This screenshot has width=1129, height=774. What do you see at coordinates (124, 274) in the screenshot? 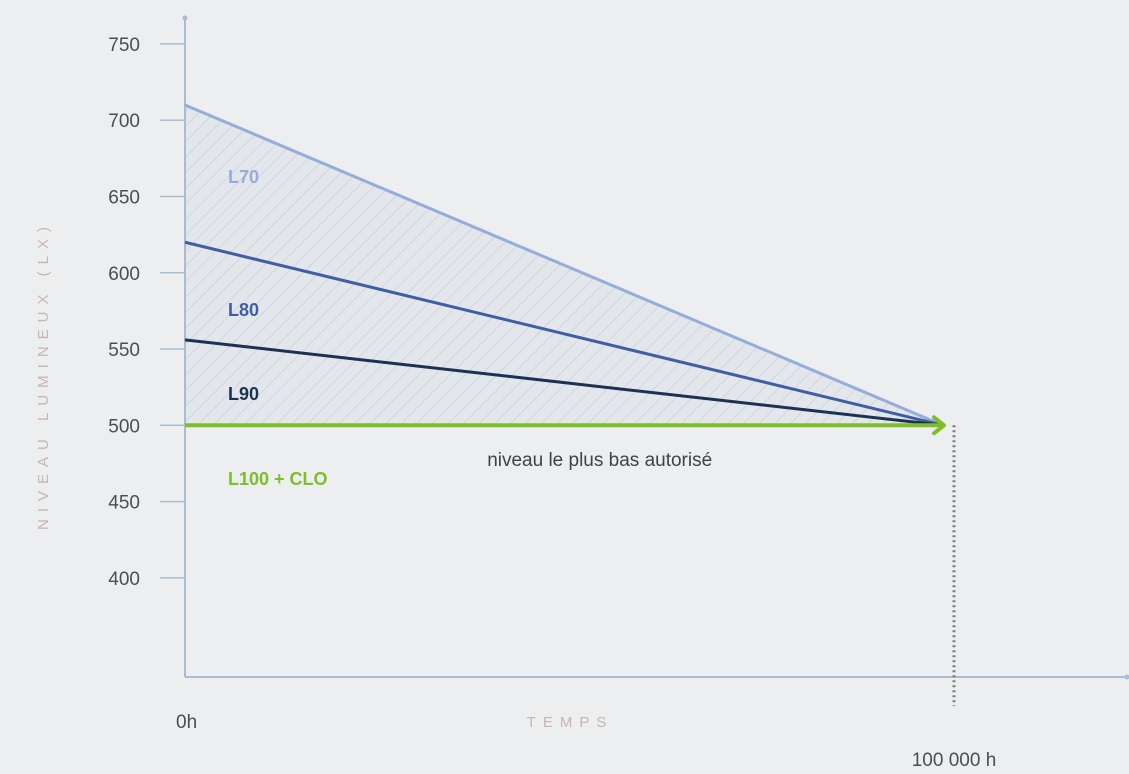
I see `y-tick-label-600: 600` at bounding box center [124, 274].